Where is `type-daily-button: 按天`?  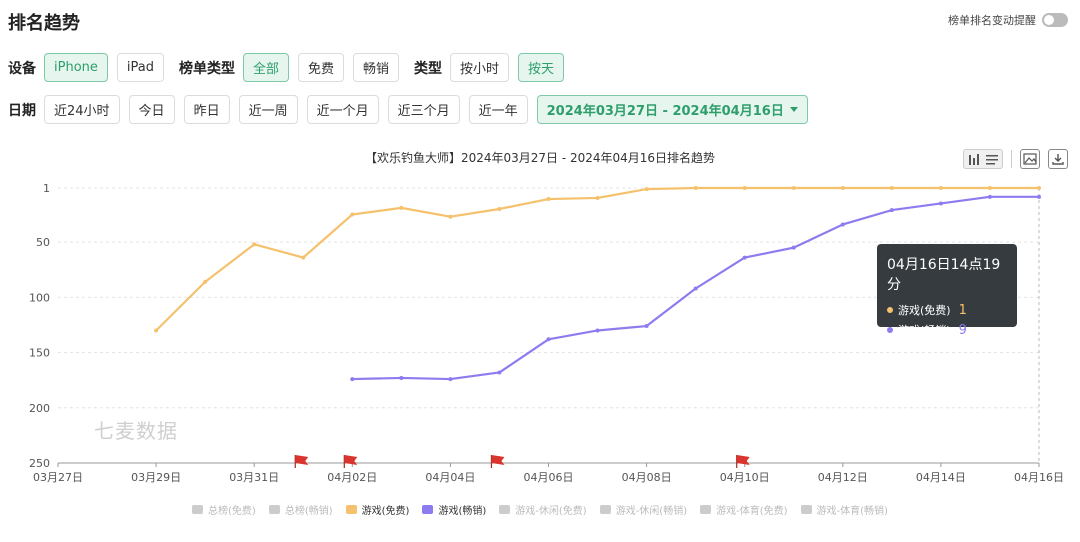 type-daily-button: 按天 is located at coordinates (541, 67).